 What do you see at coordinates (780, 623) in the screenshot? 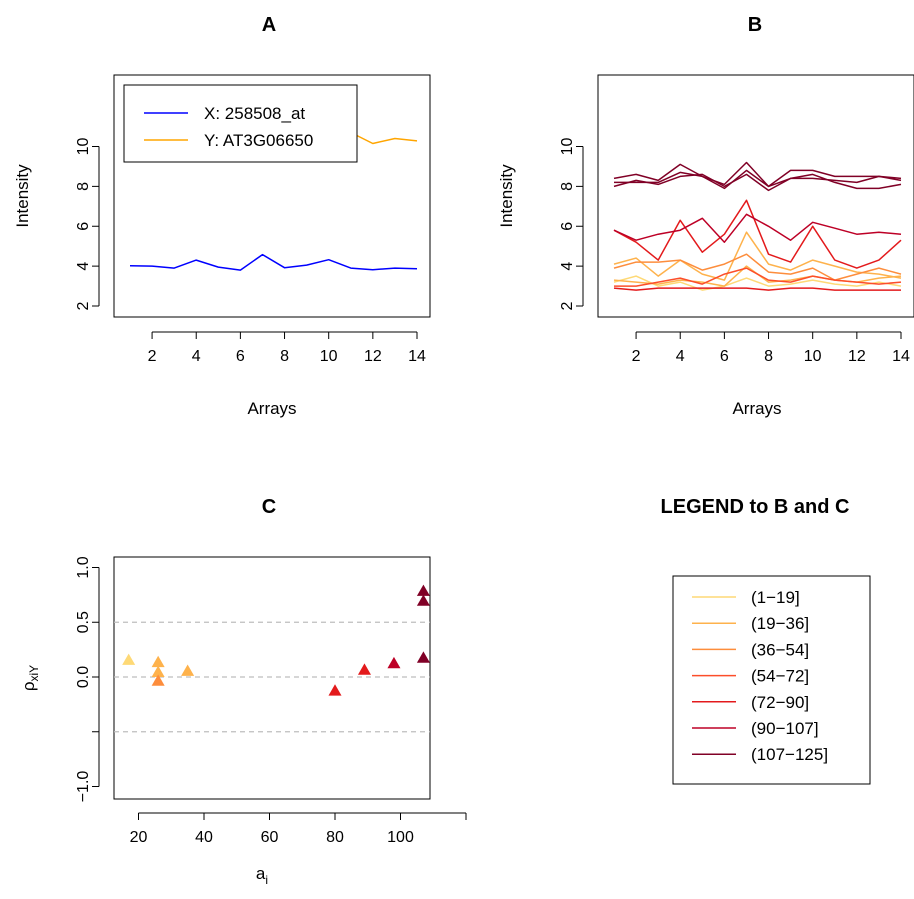
I see `legend-b-c-label-2: (19−36]` at bounding box center [780, 623].